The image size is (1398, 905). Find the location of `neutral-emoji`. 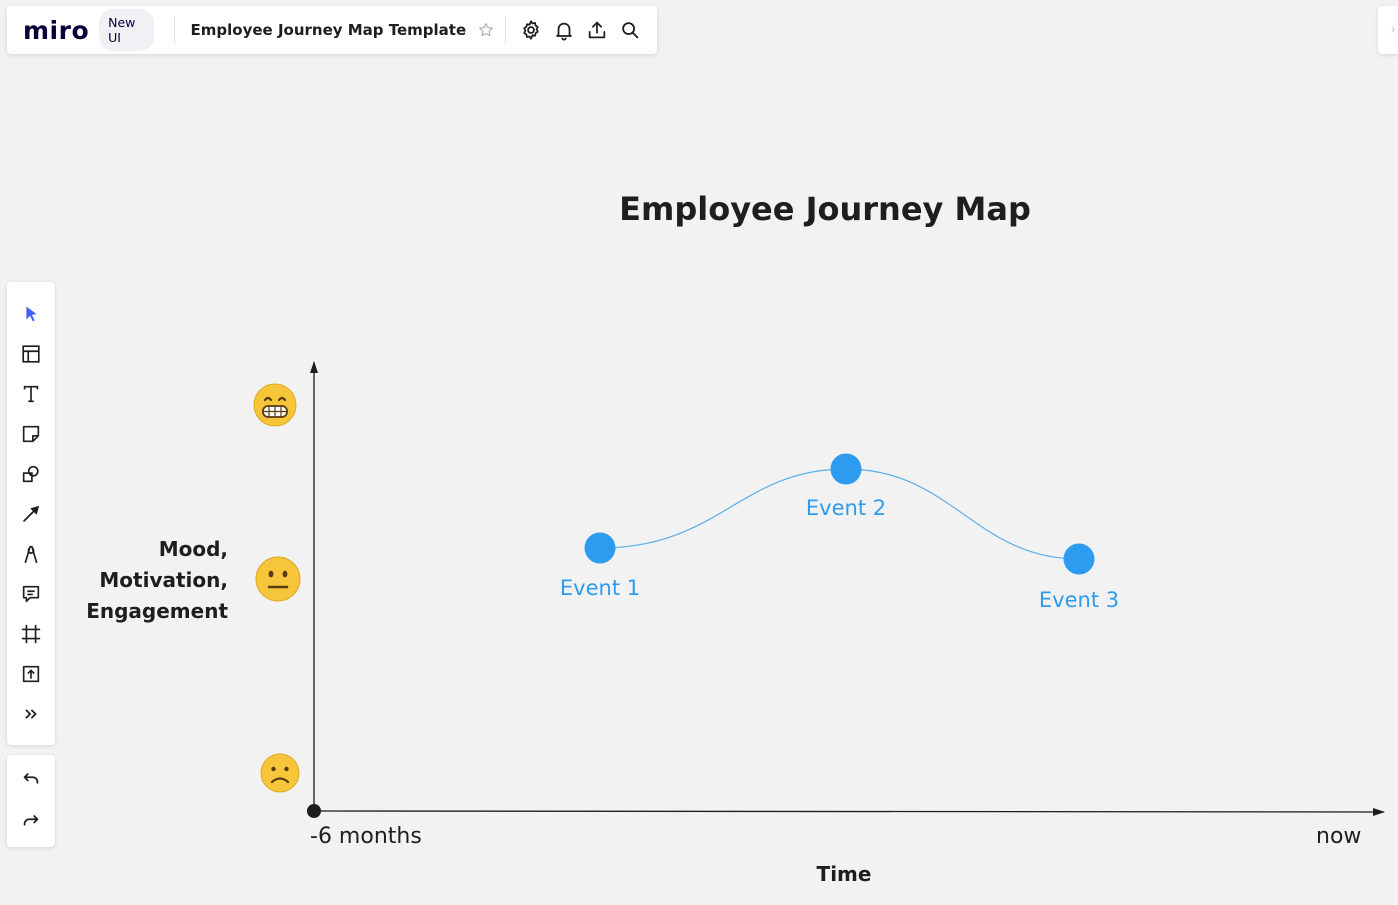

neutral-emoji is located at coordinates (278, 581).